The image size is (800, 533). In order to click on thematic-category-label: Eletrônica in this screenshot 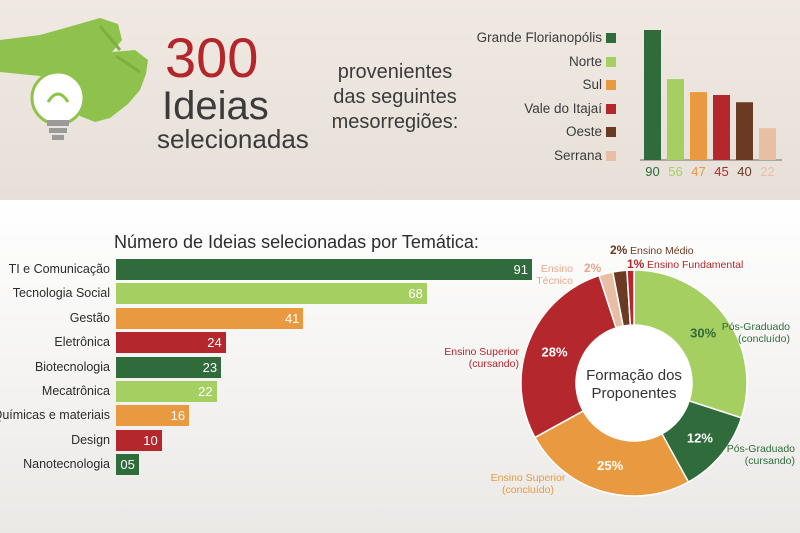, I will do `click(82, 342)`.